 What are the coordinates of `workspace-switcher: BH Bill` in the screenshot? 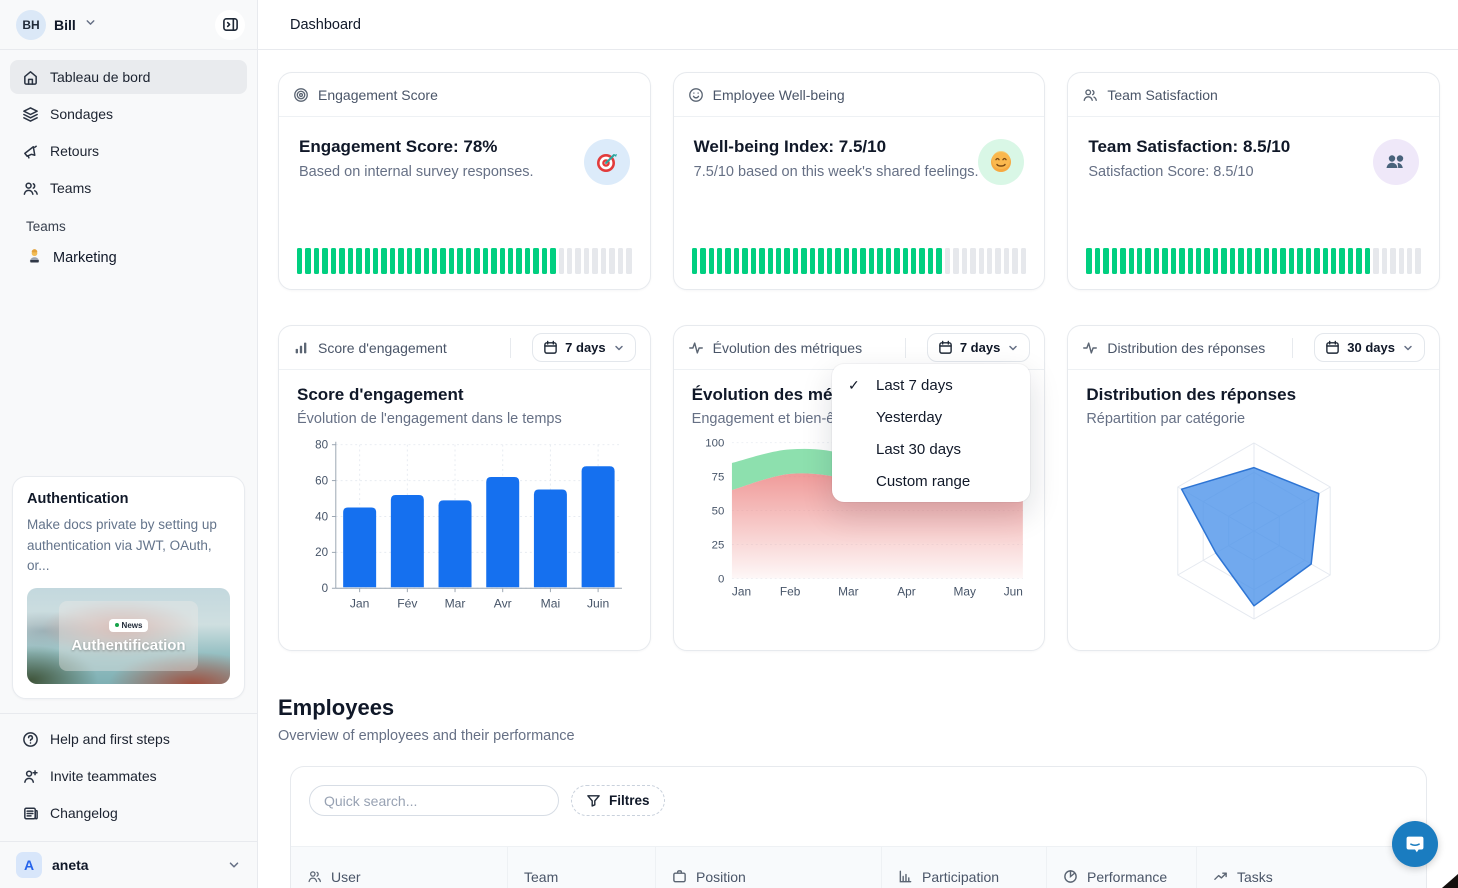 It's located at (128, 25).